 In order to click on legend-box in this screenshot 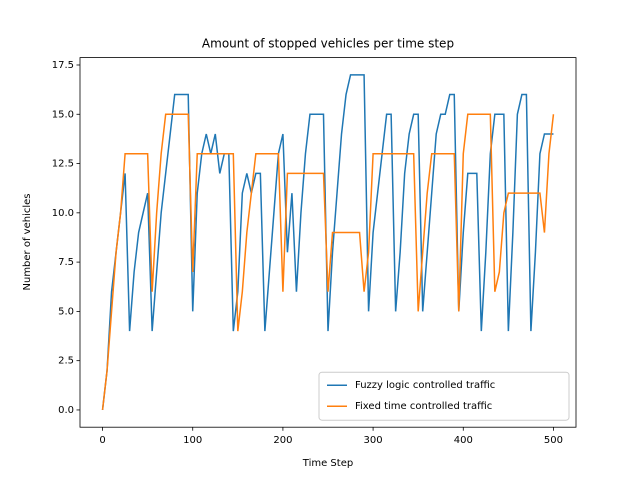, I will do `click(444, 396)`.